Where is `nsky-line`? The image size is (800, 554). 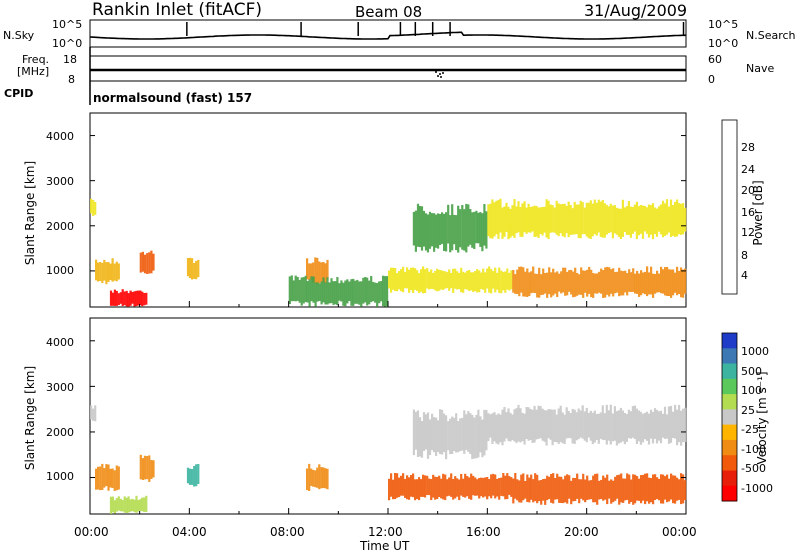 nsky-line is located at coordinates (388, 35).